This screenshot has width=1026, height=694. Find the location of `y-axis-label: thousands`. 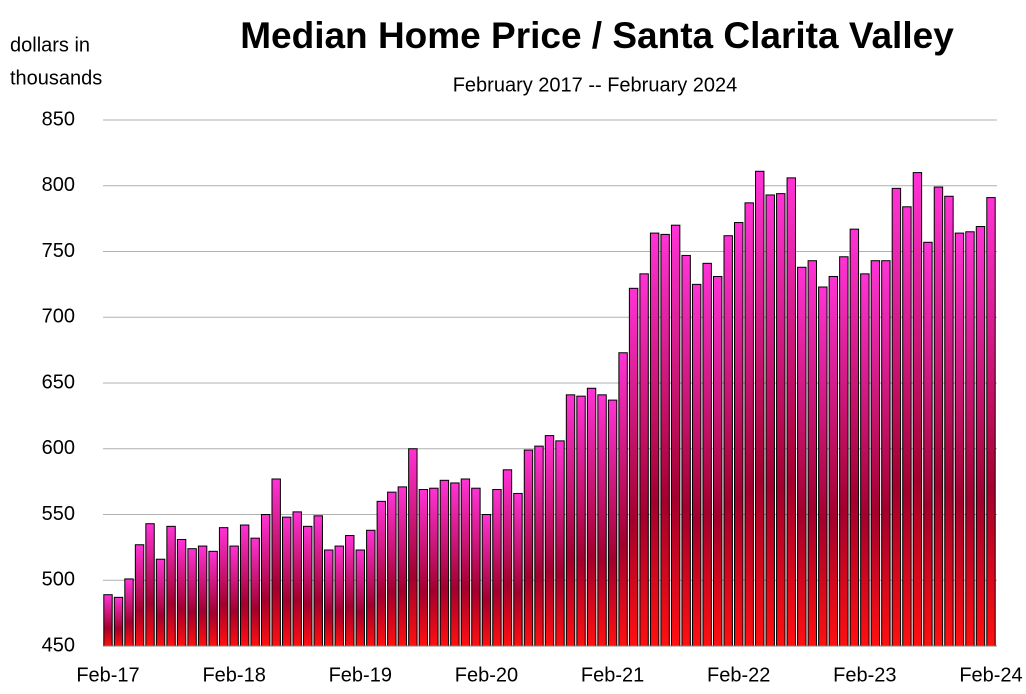

y-axis-label: thousands is located at coordinates (56, 78).